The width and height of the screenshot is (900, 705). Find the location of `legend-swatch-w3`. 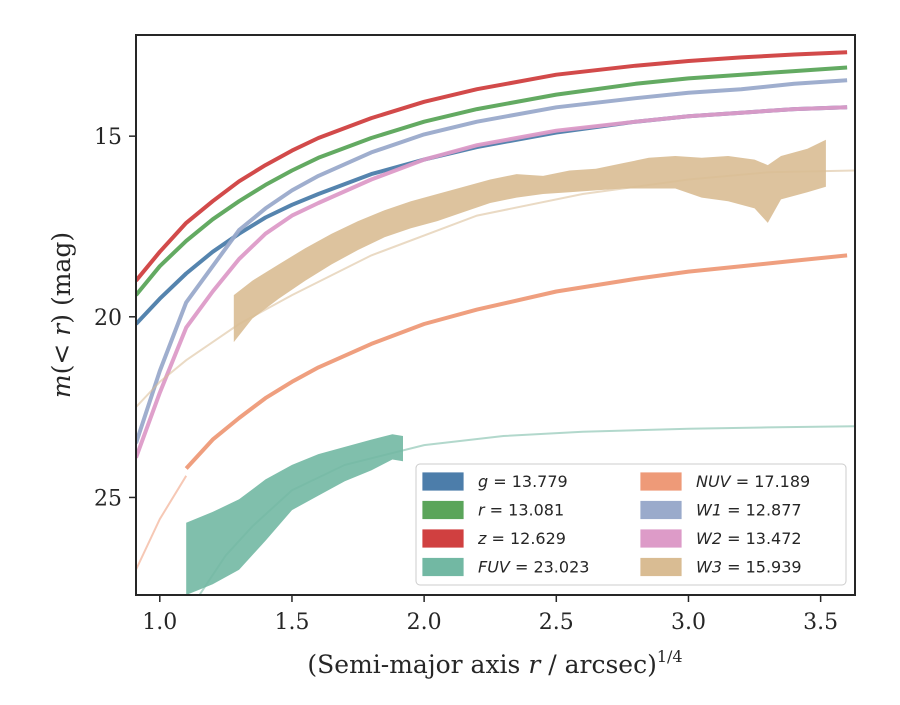

legend-swatch-w3 is located at coordinates (661, 567).